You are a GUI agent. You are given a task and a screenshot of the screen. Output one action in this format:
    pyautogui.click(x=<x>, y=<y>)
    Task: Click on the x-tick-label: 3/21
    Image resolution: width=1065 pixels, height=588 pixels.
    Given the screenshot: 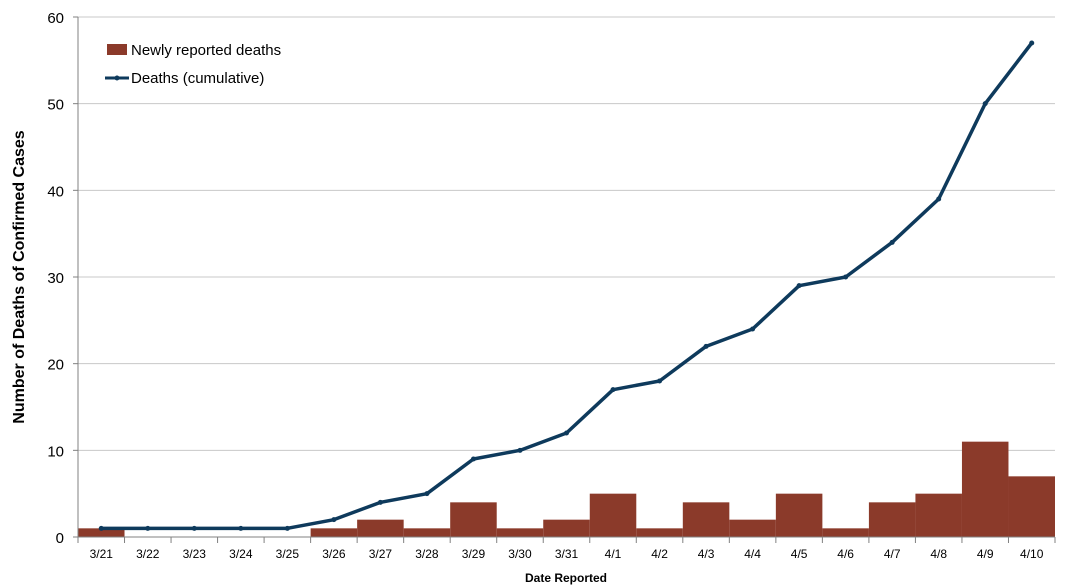 What is the action you would take?
    pyautogui.click(x=102, y=554)
    